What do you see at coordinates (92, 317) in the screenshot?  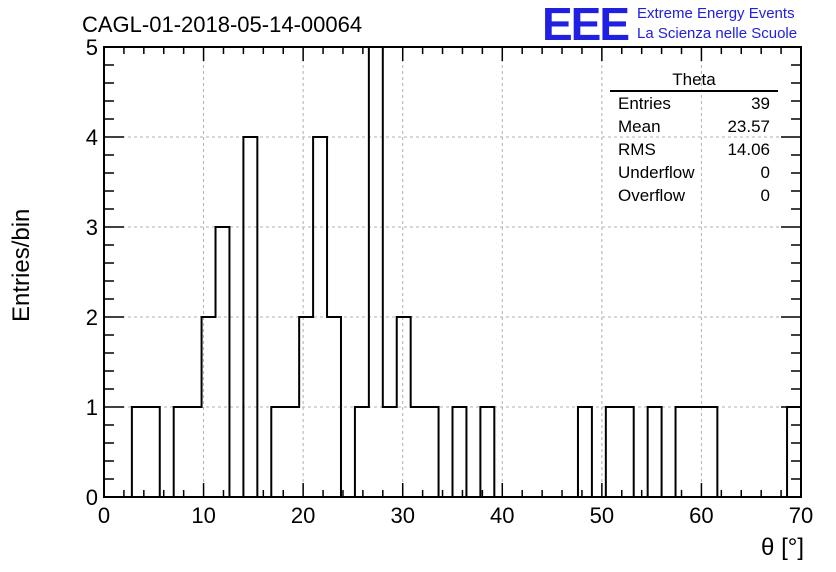 I see `y-tick-label: 2` at bounding box center [92, 317].